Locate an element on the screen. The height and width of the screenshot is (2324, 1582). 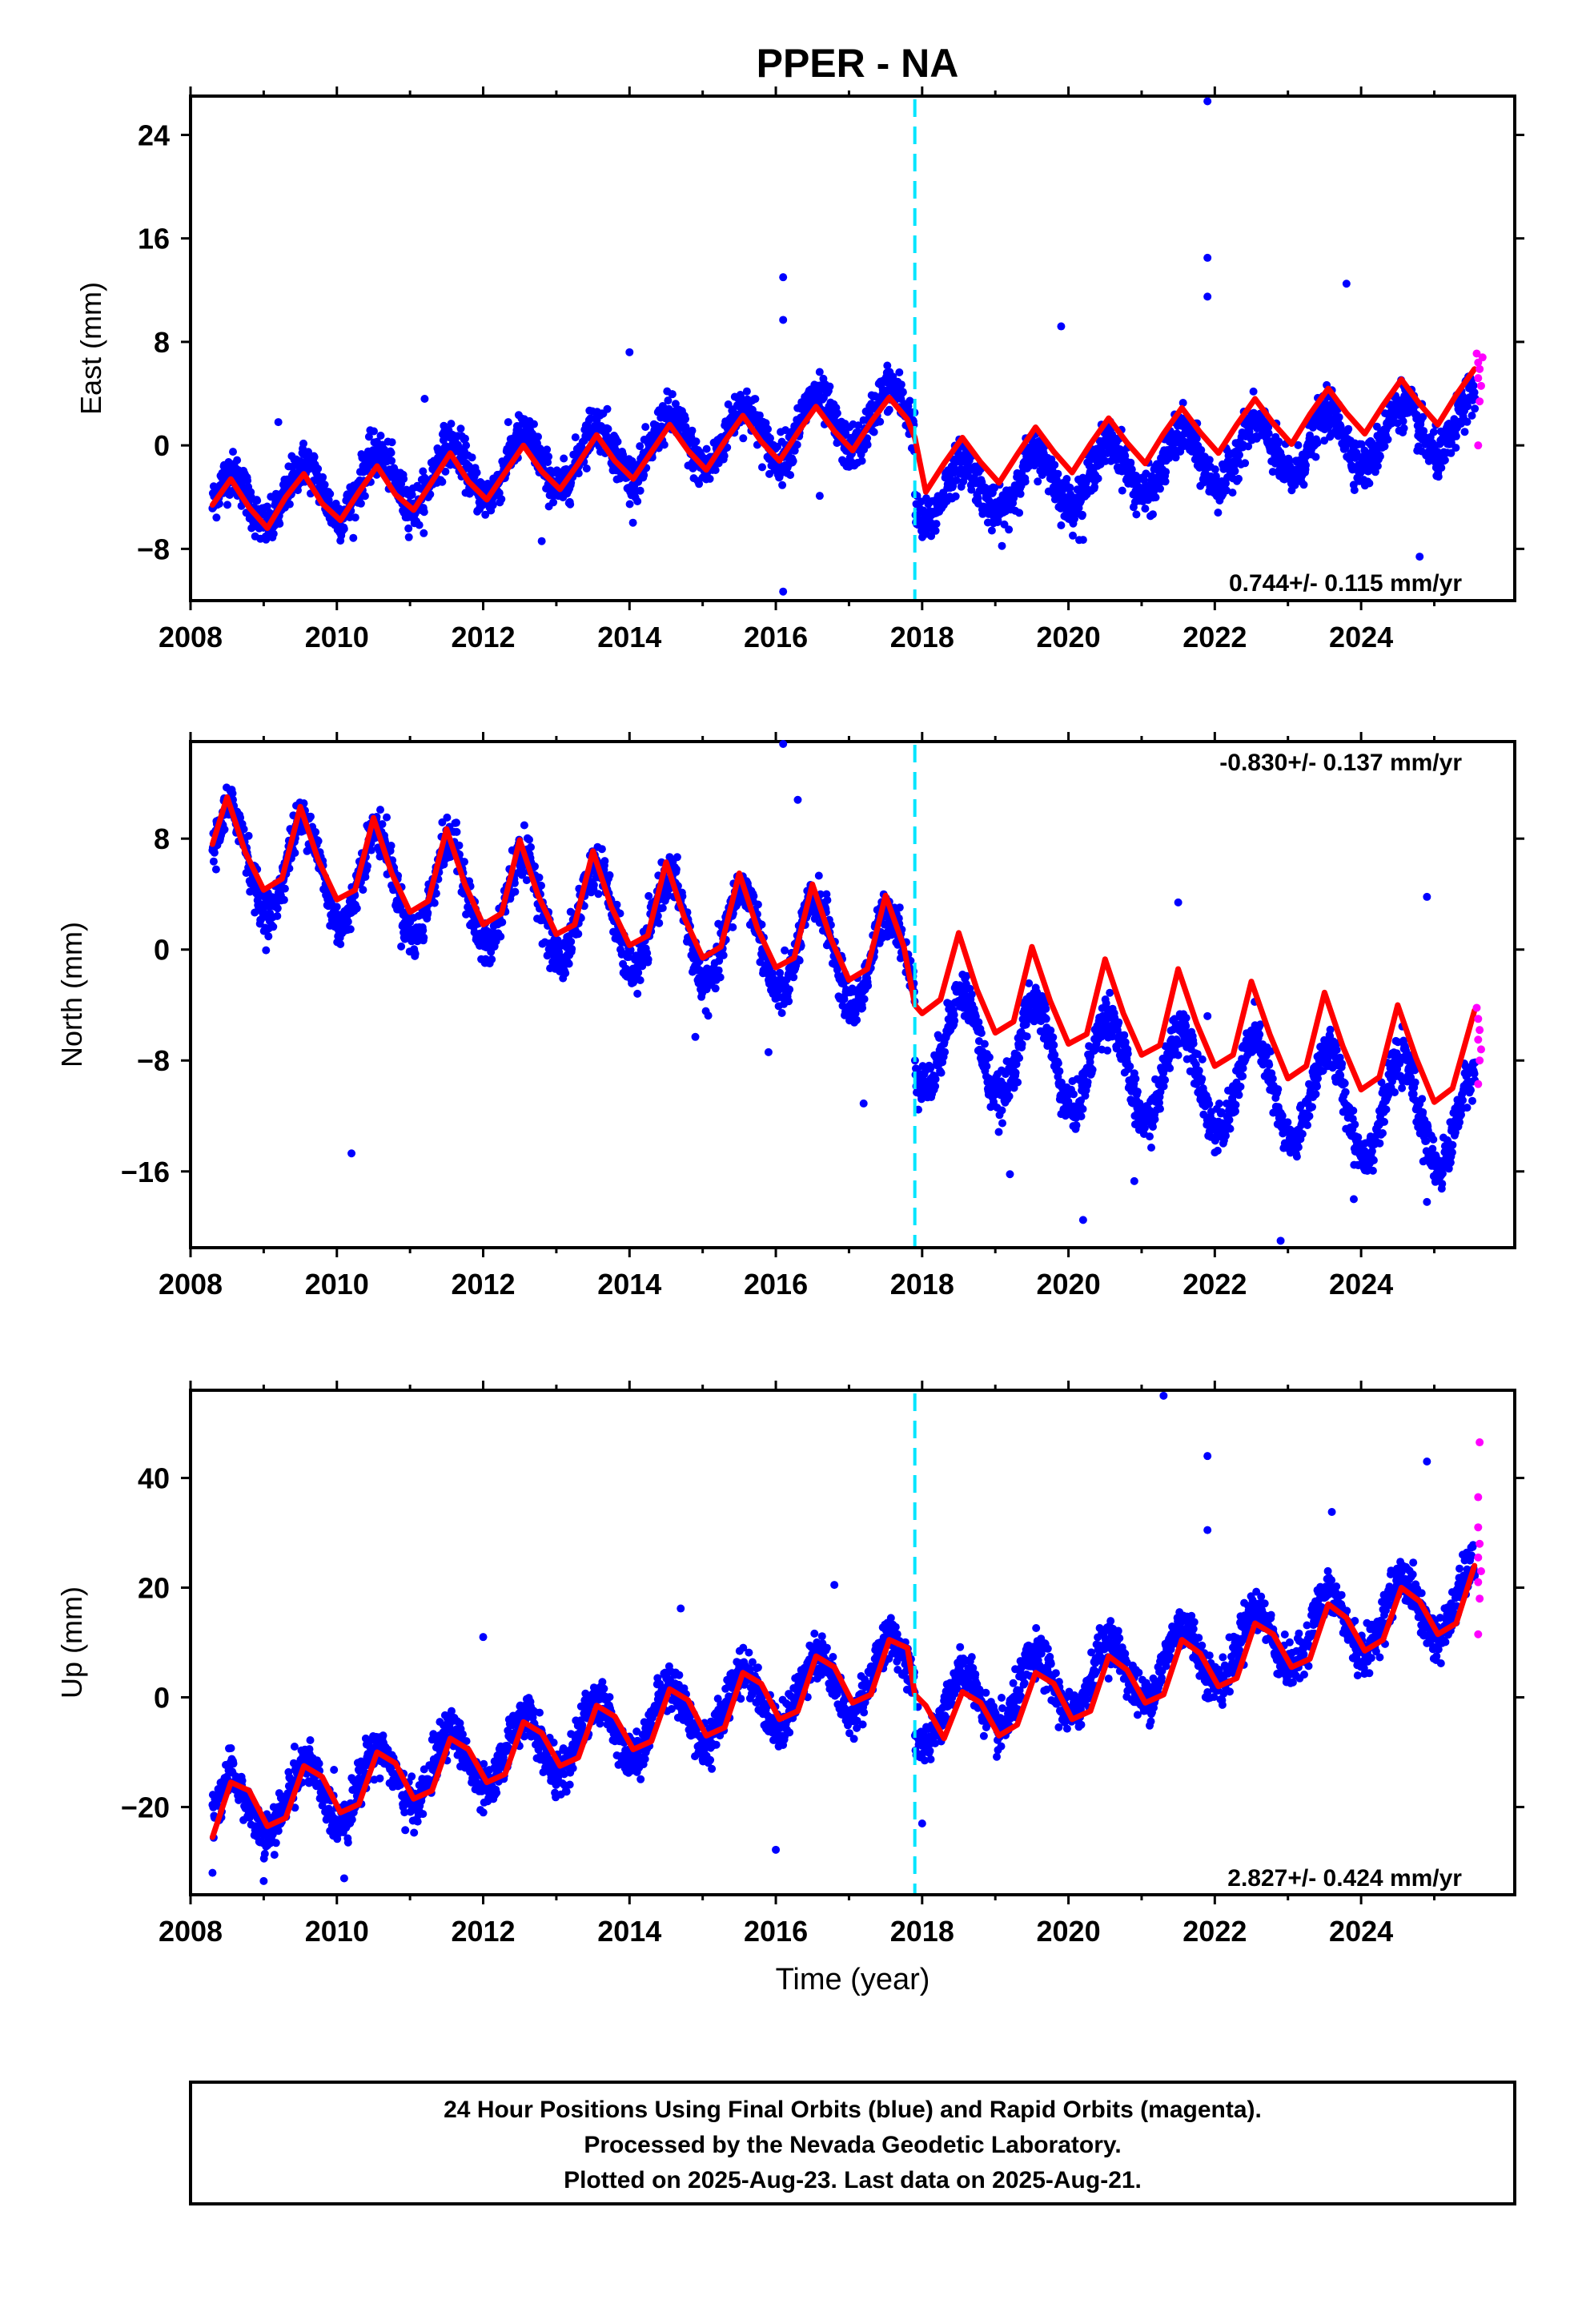
east-x-tick-label: 2014 is located at coordinates (629, 637).